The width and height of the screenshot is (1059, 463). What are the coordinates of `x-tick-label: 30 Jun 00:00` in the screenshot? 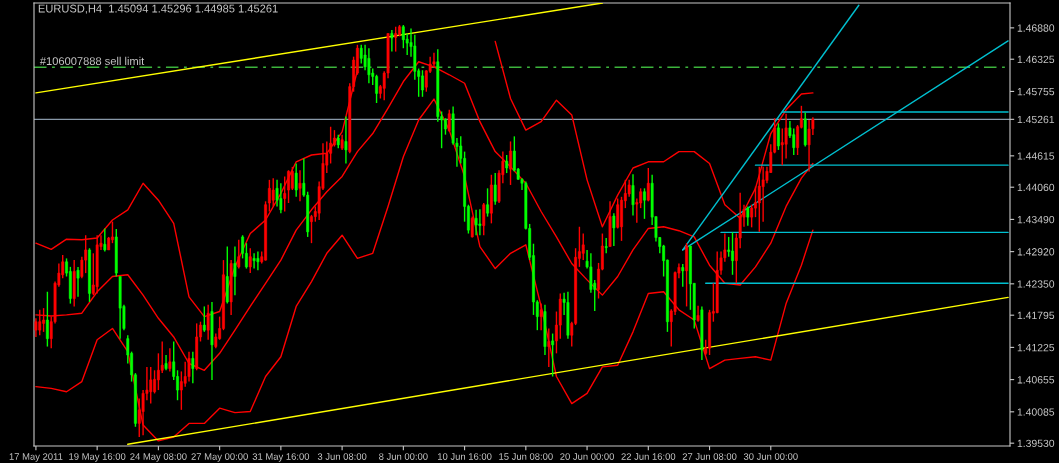 It's located at (770, 456).